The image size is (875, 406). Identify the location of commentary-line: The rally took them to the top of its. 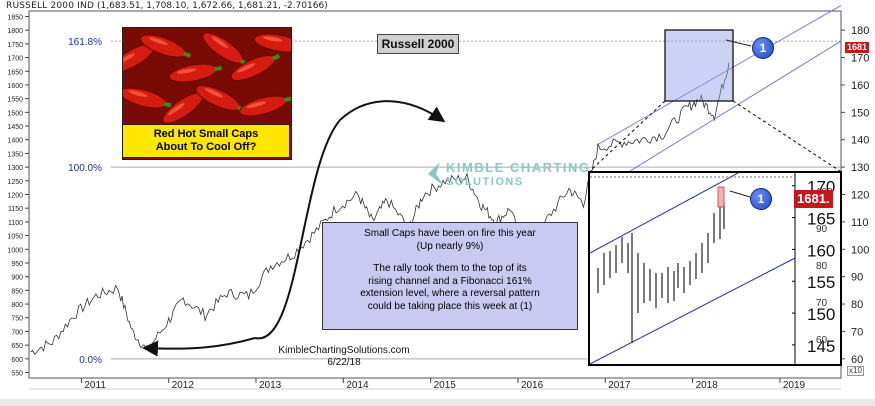
(450, 268).